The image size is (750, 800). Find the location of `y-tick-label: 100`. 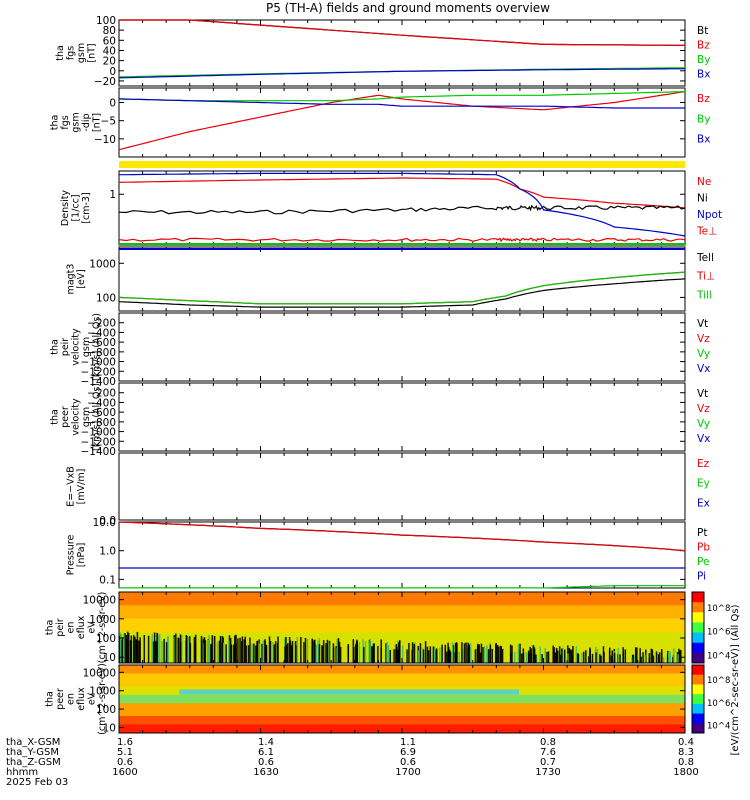

y-tick-label: 100 is located at coordinates (106, 21).